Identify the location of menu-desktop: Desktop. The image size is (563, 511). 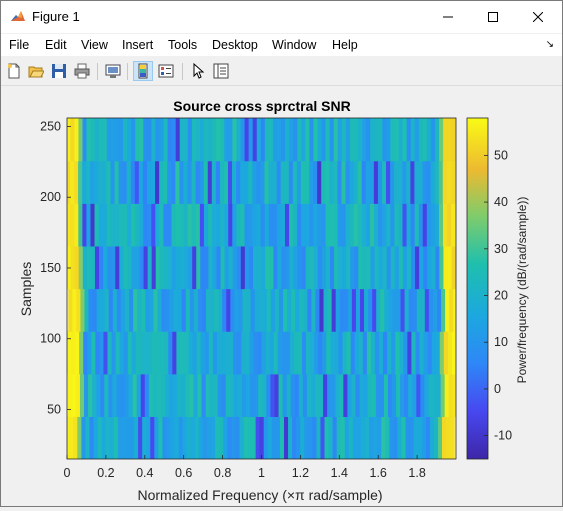
(235, 45).